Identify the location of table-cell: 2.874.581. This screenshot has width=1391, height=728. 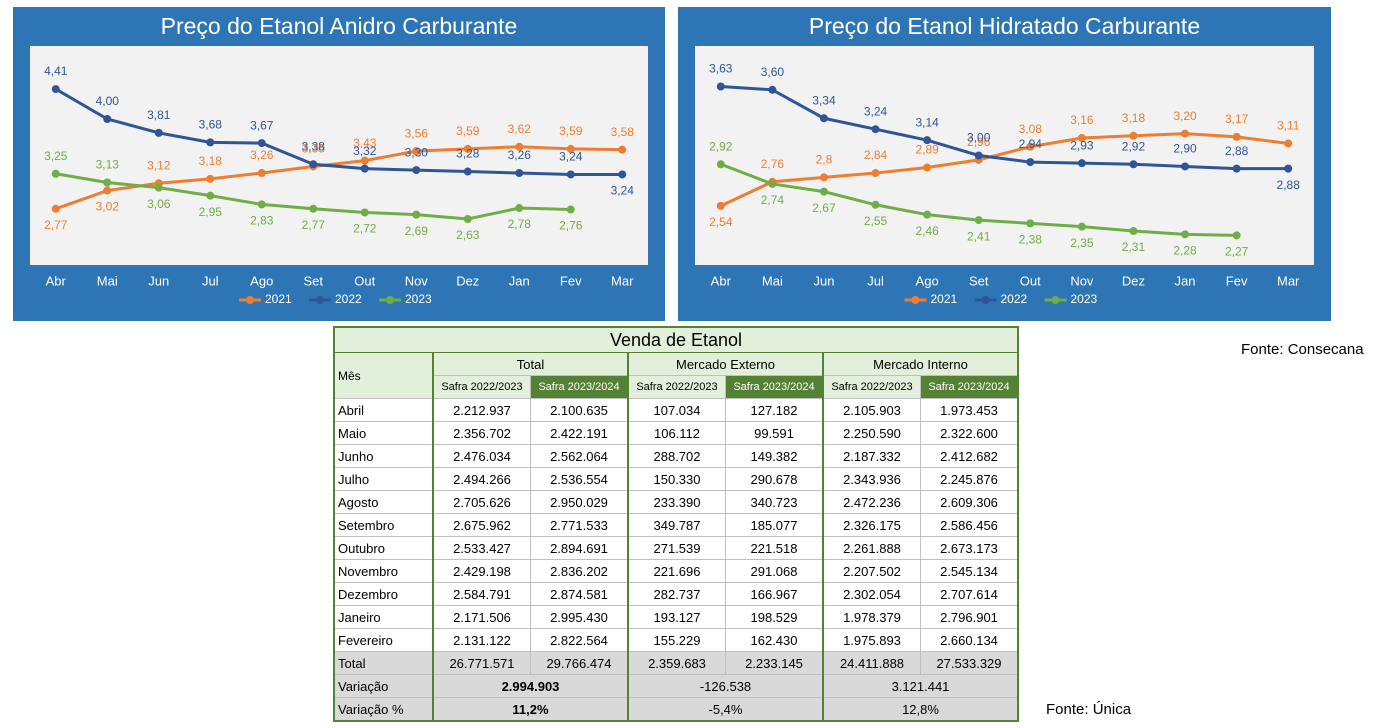
(579, 594).